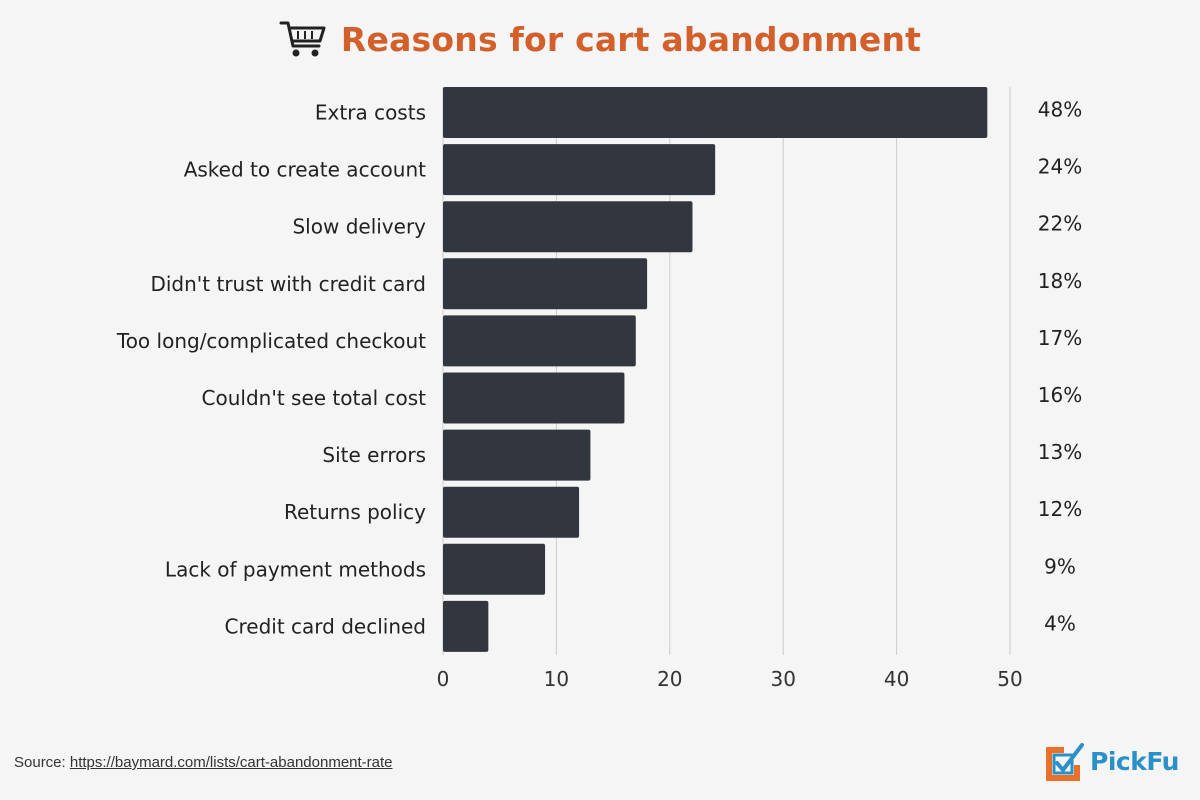 This screenshot has height=800, width=1200. What do you see at coordinates (1060, 224) in the screenshot?
I see `value-label: 22%` at bounding box center [1060, 224].